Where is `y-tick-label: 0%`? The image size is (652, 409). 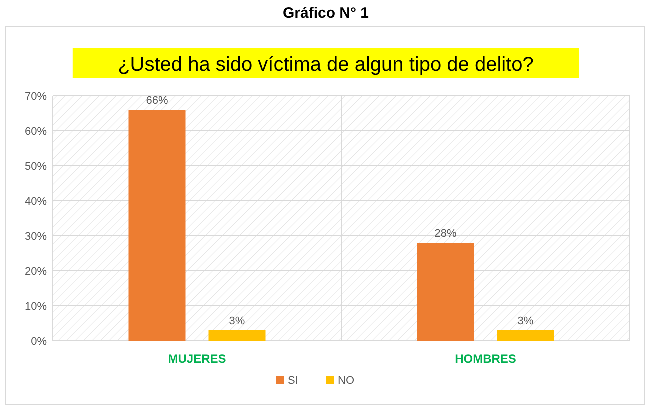 y-tick-label: 0% is located at coordinates (39, 342).